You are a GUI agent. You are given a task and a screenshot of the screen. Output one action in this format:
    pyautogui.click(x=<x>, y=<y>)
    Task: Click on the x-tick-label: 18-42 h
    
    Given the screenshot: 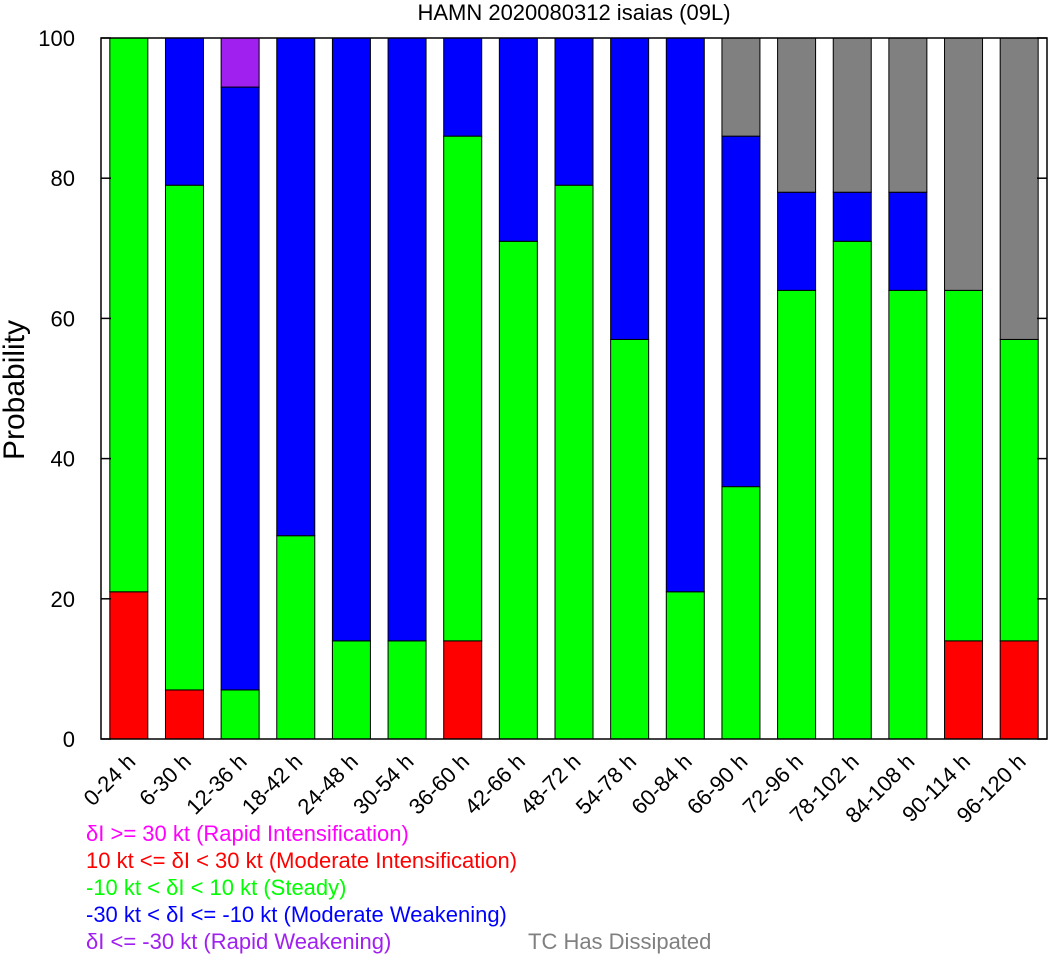 What is the action you would take?
    pyautogui.click(x=272, y=784)
    